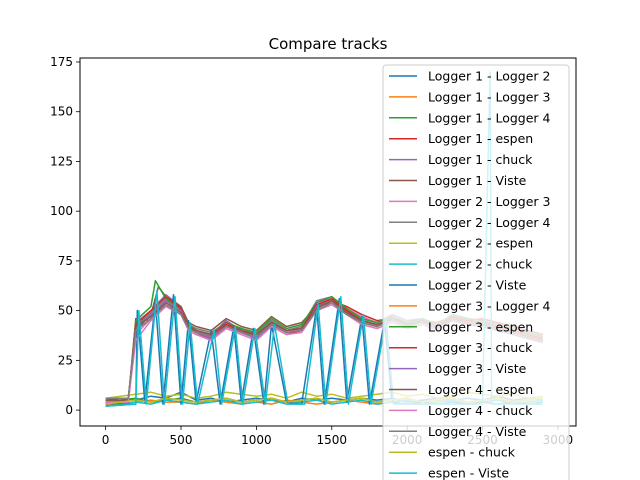  What do you see at coordinates (477, 180) in the screenshot?
I see `legend-entry: Logger 1 - Viste` at bounding box center [477, 180].